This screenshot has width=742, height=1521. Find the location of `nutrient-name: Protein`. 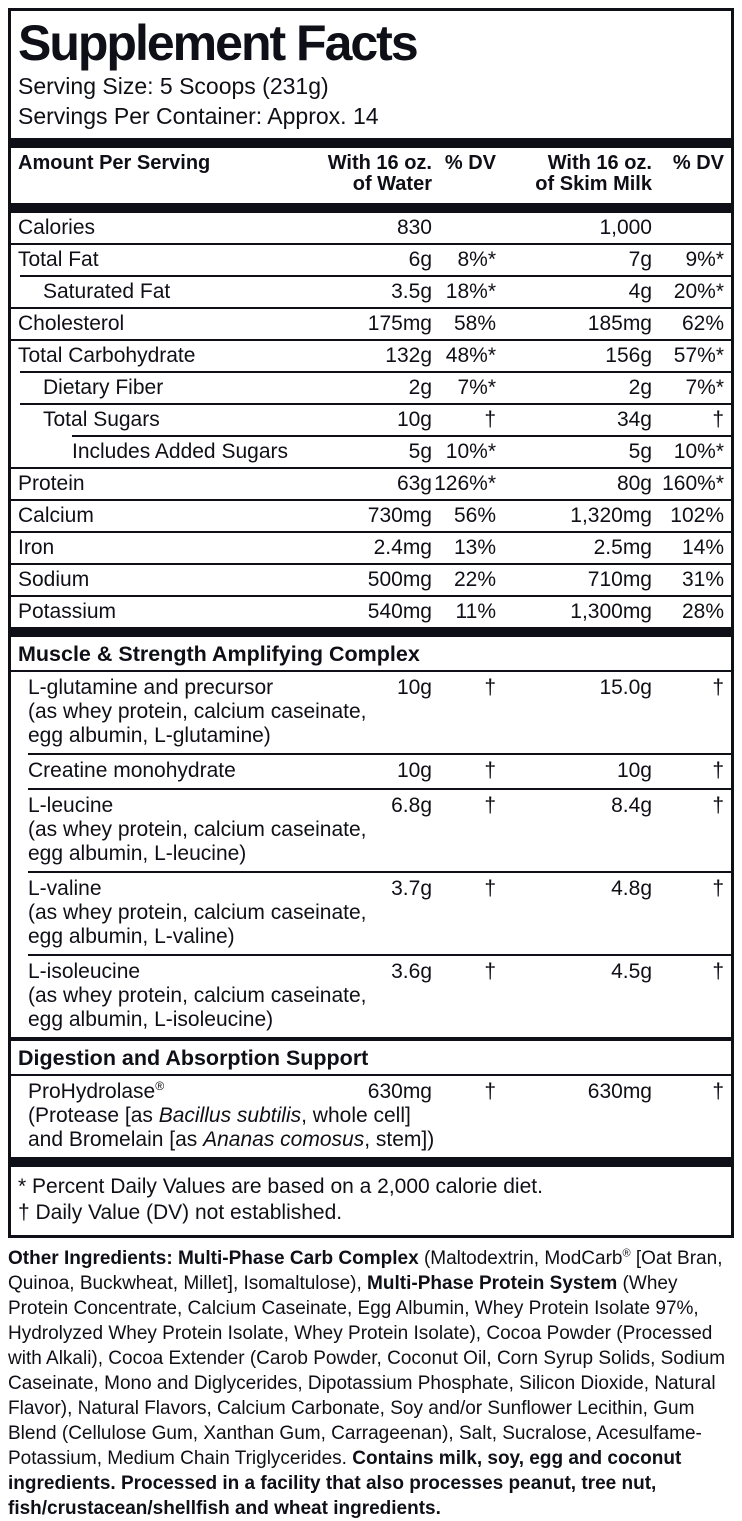

nutrient-name: Protein is located at coordinates (51, 483).